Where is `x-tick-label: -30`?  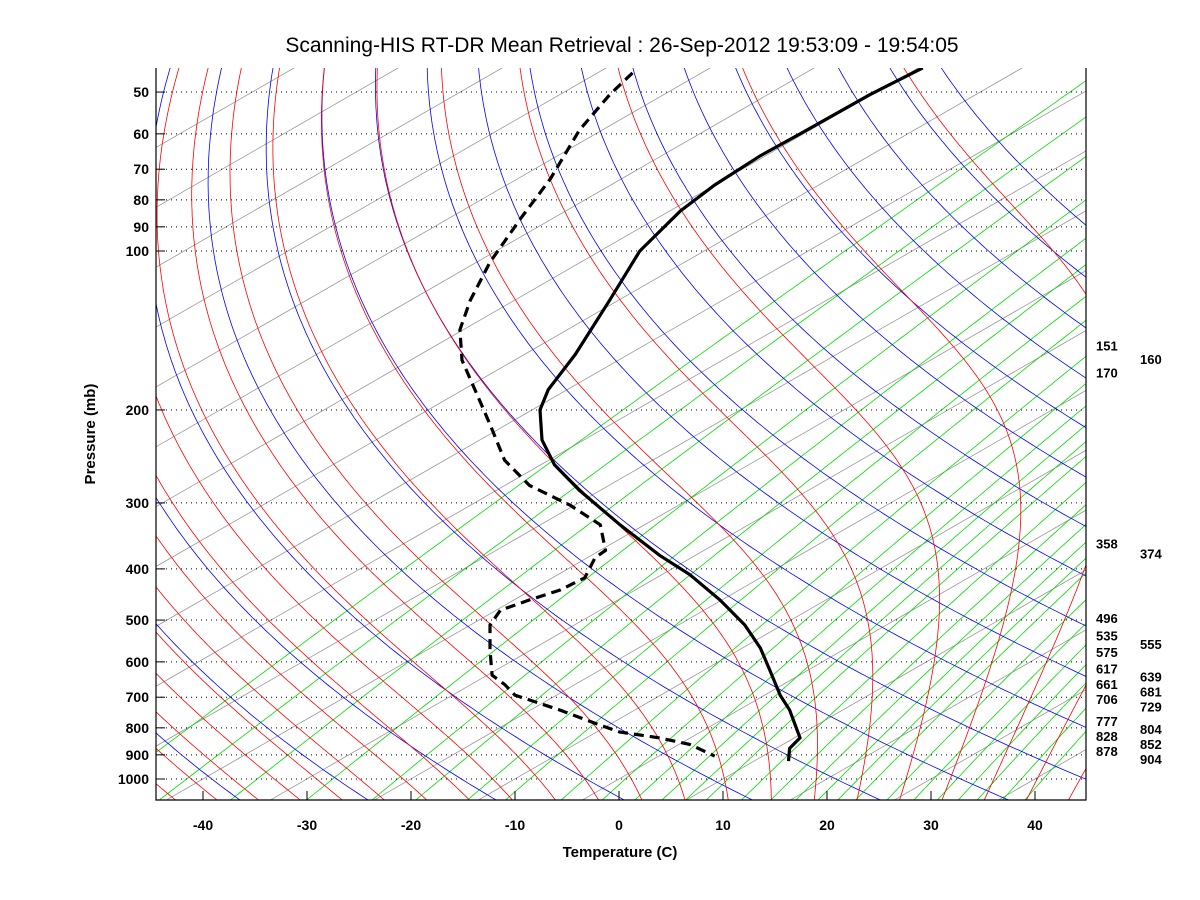 x-tick-label: -30 is located at coordinates (307, 825).